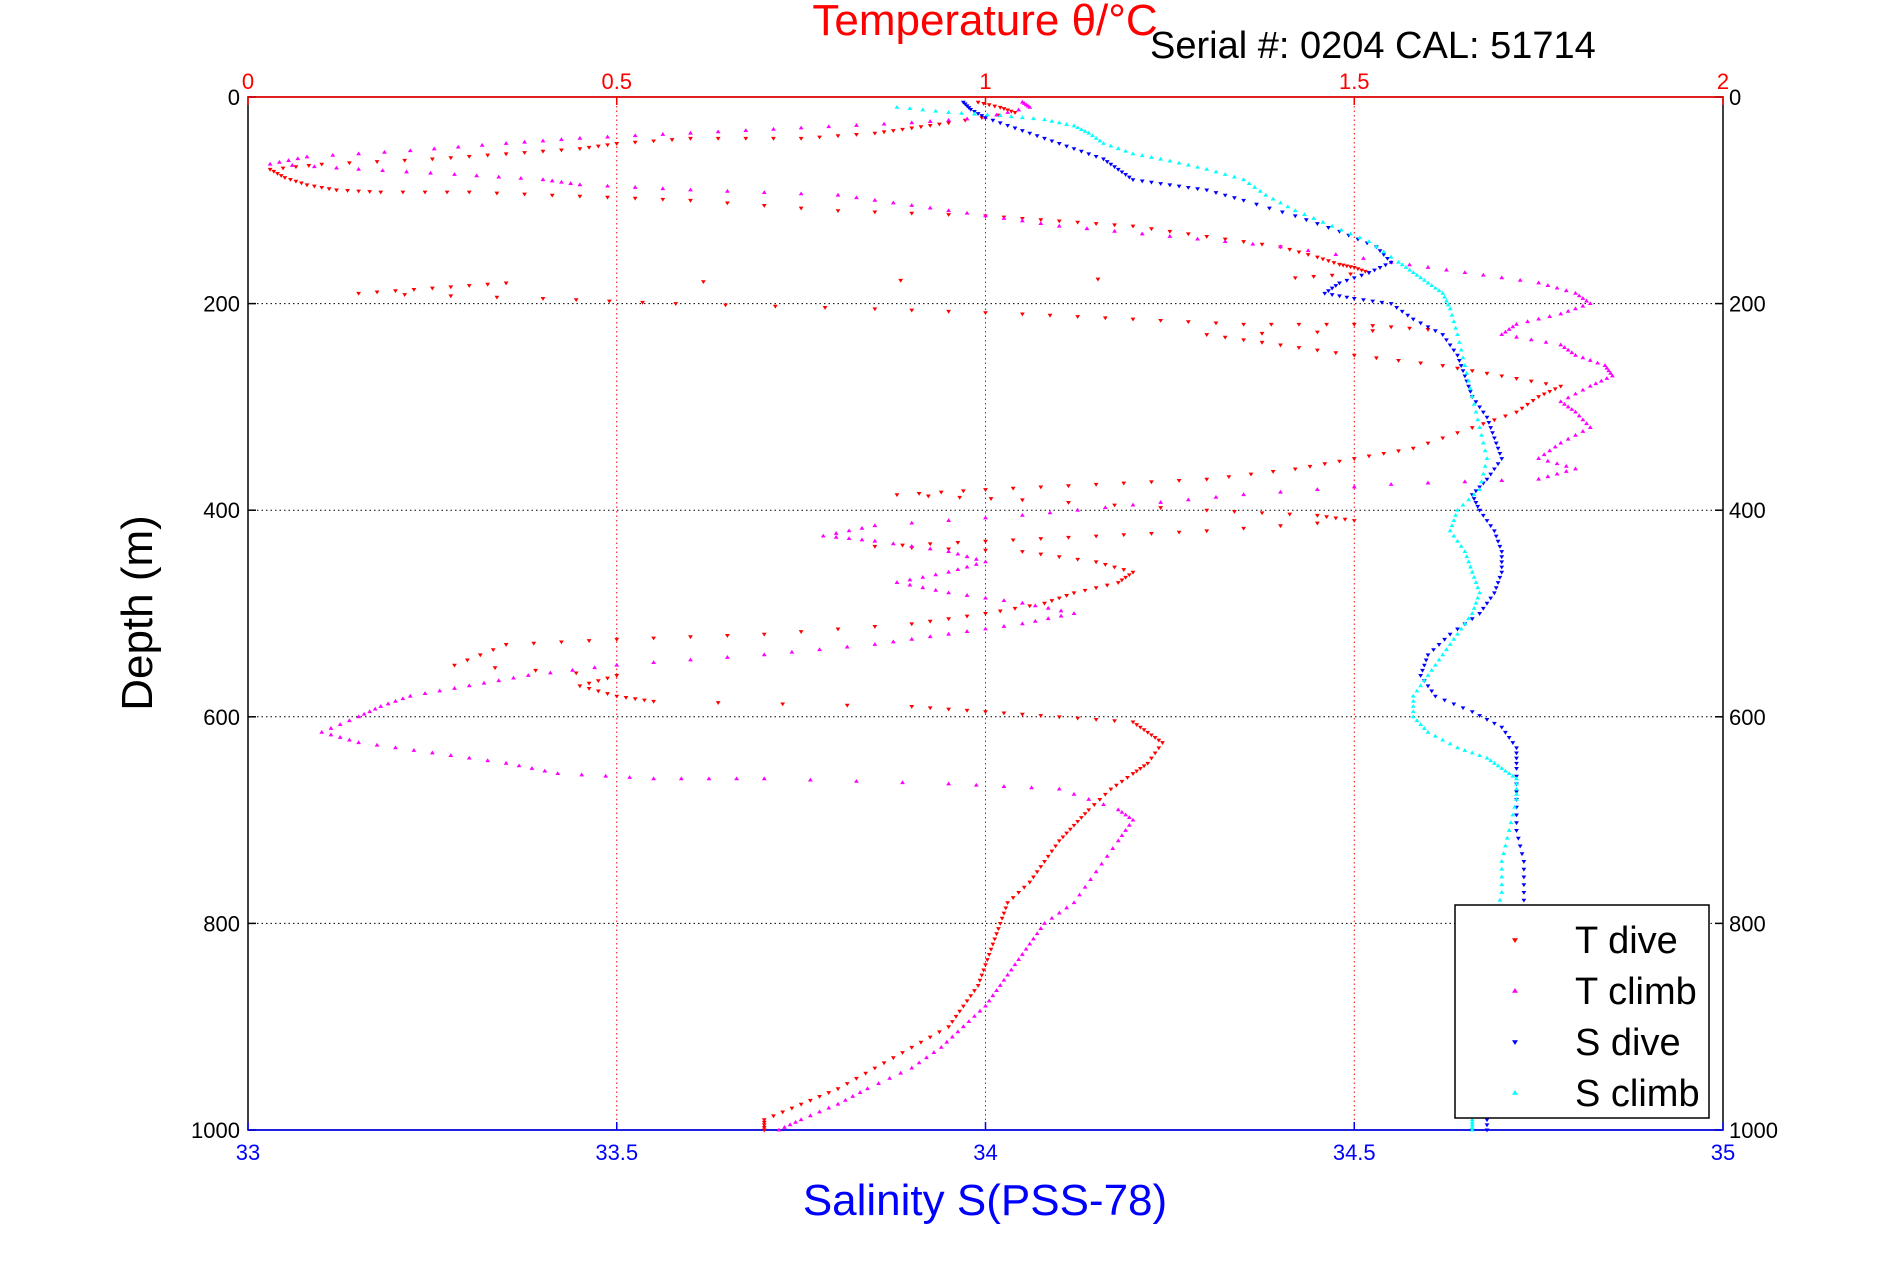 This screenshot has height=1262, width=1891. Describe the element at coordinates (1735, 97) in the screenshot. I see `right-tick-label: 0` at that location.